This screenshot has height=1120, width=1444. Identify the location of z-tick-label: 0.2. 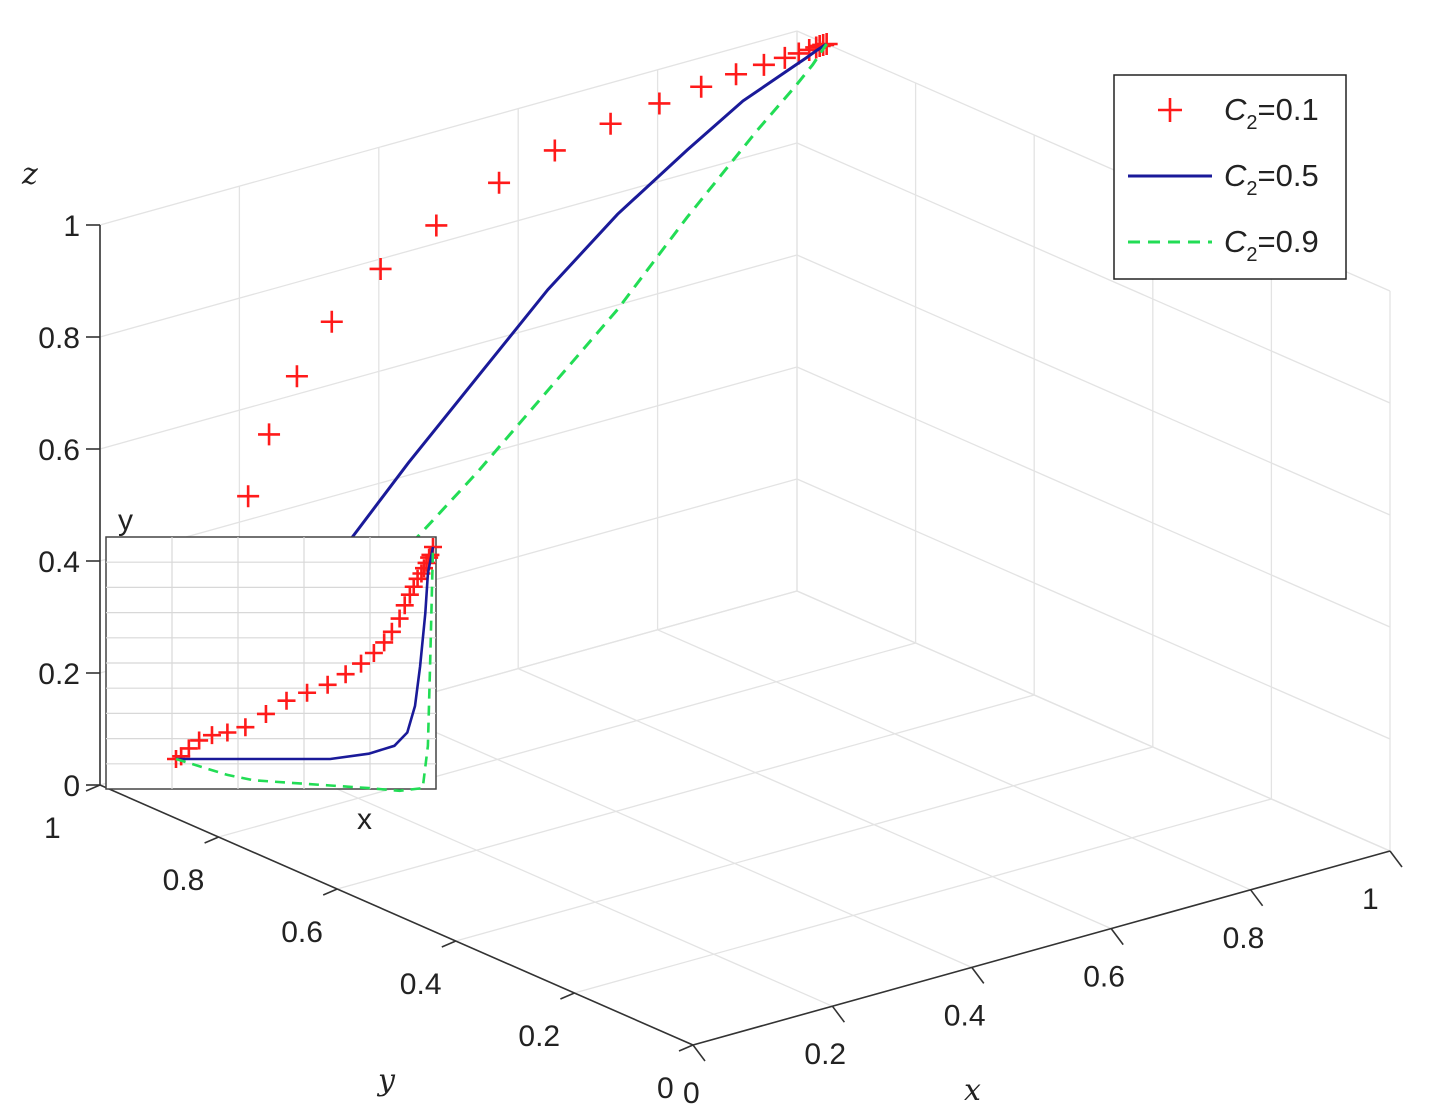
(59, 674).